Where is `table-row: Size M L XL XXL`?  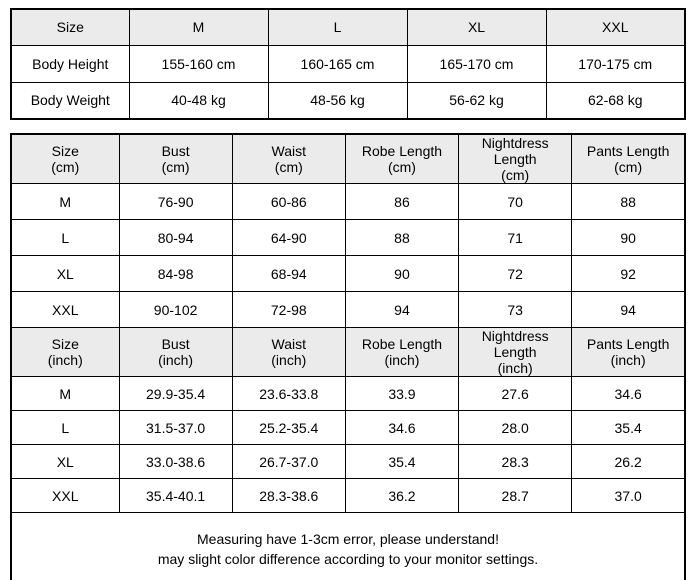 table-row: Size M L XL XXL is located at coordinates (348, 27).